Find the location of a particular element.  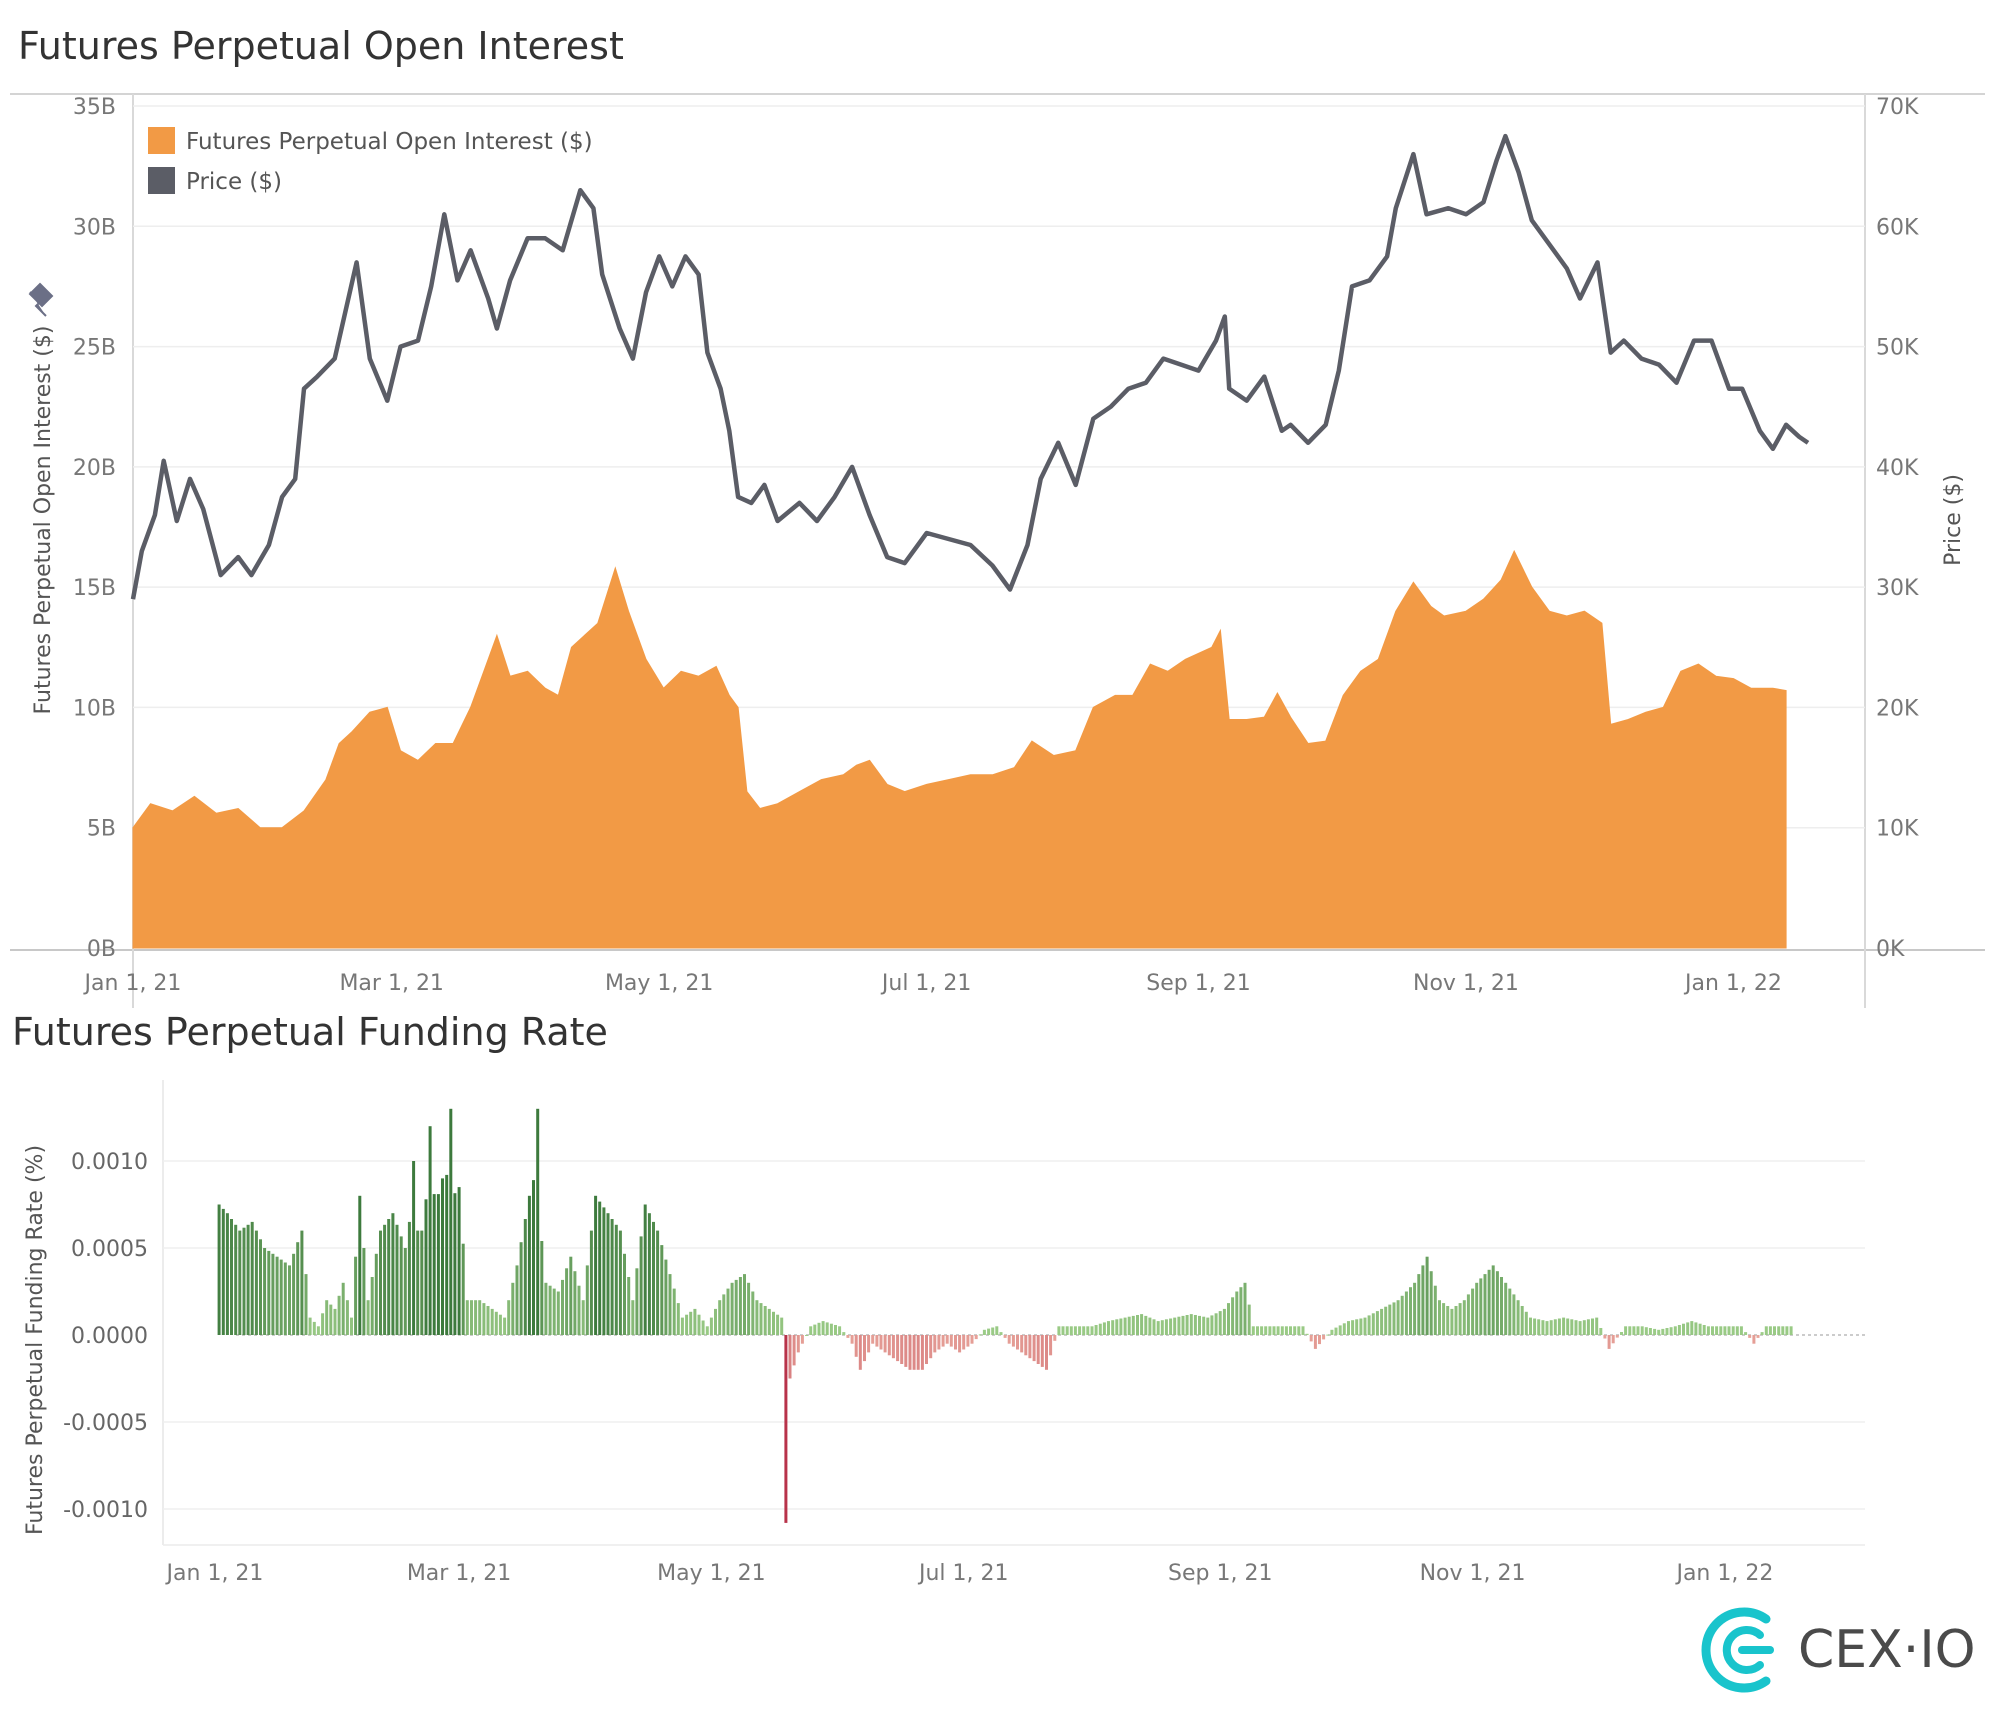

x-tick-label: May 1, 21 is located at coordinates (659, 983).